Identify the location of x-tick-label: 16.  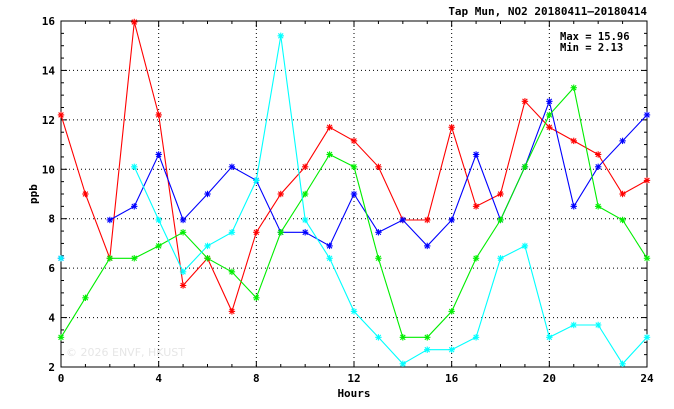
(452, 378).